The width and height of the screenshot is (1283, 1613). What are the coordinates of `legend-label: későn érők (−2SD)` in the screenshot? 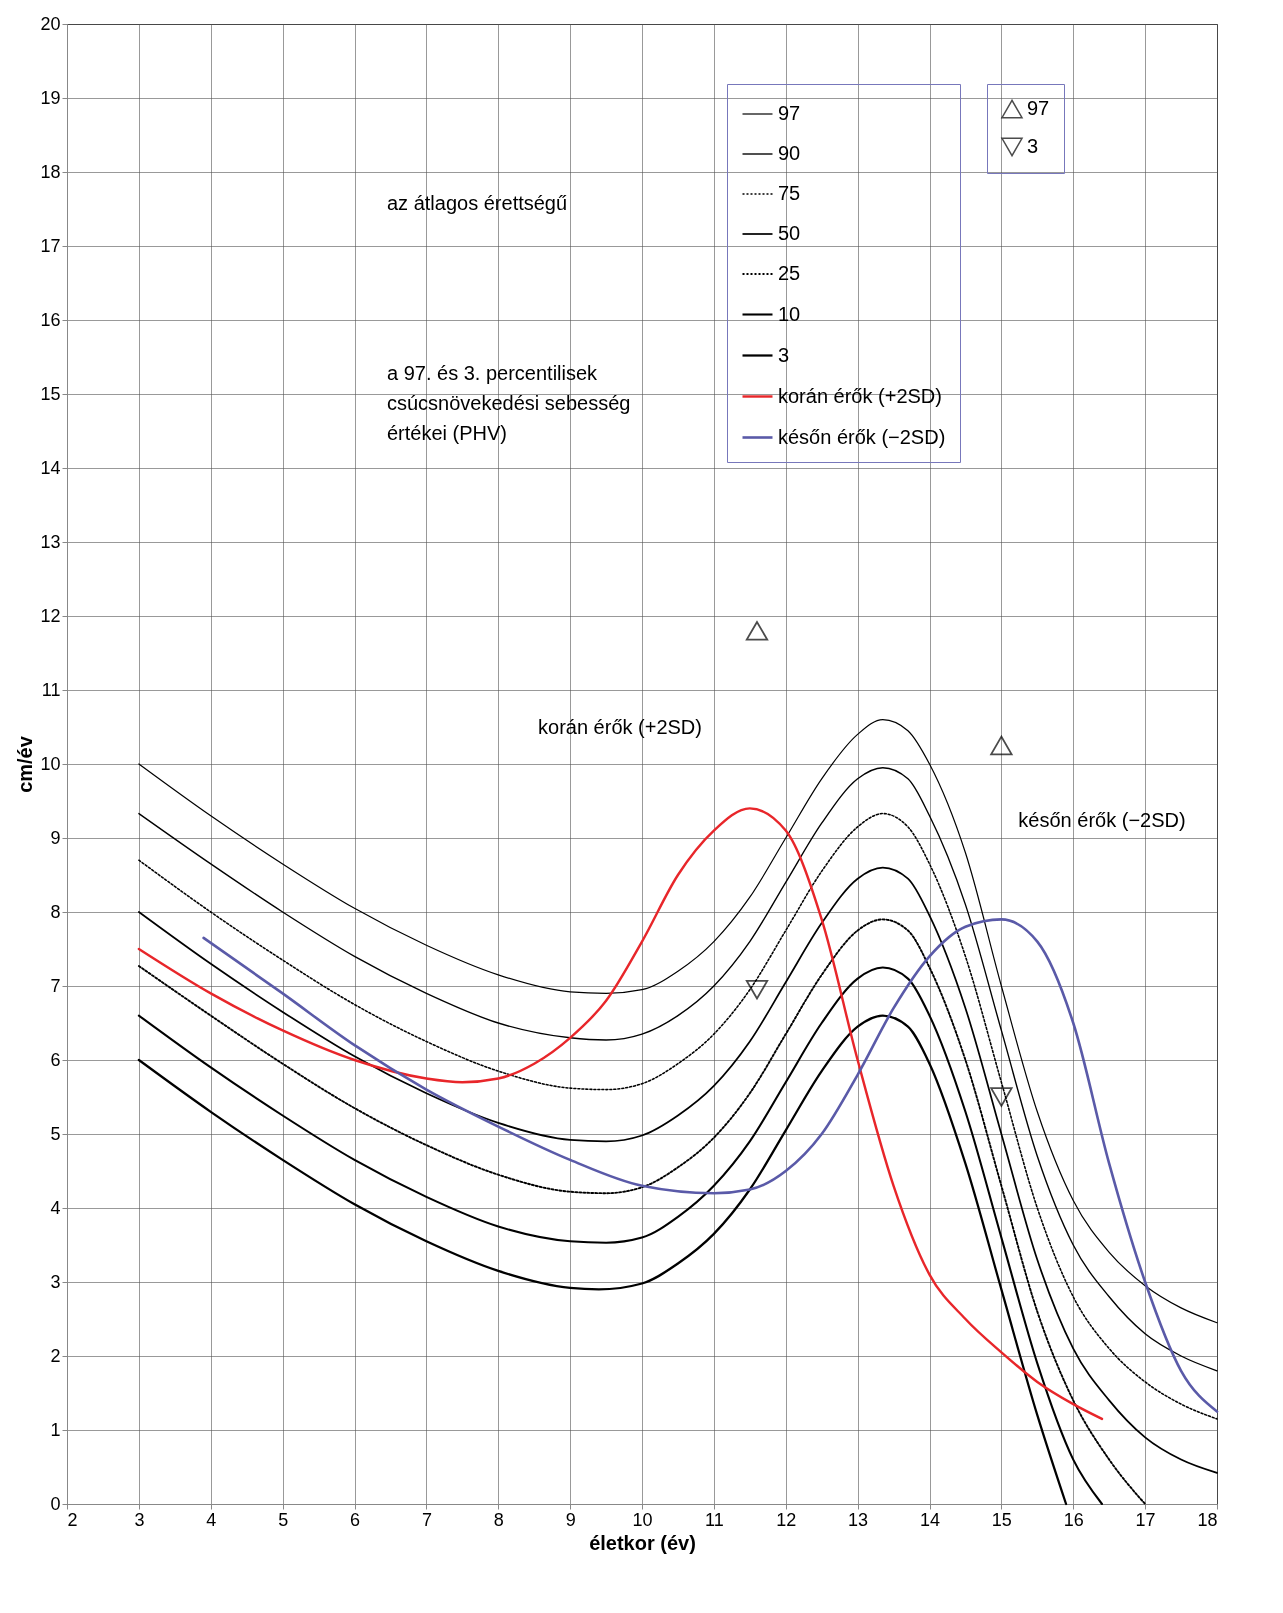 It's located at (862, 436).